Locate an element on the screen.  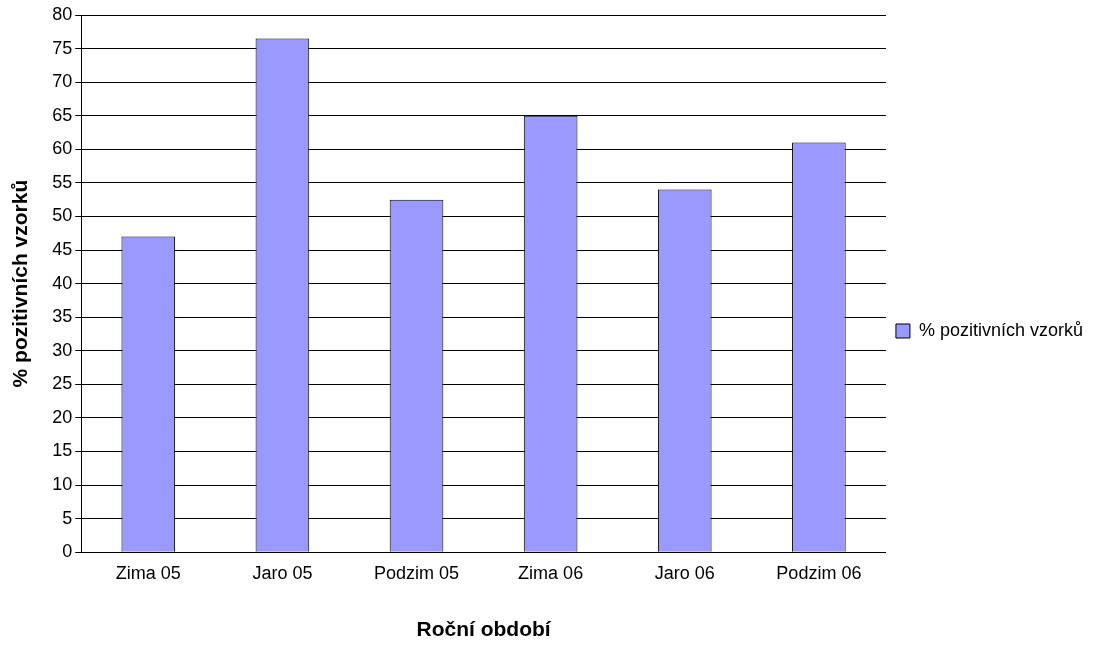
y-tick-label: 80 is located at coordinates (62, 13).